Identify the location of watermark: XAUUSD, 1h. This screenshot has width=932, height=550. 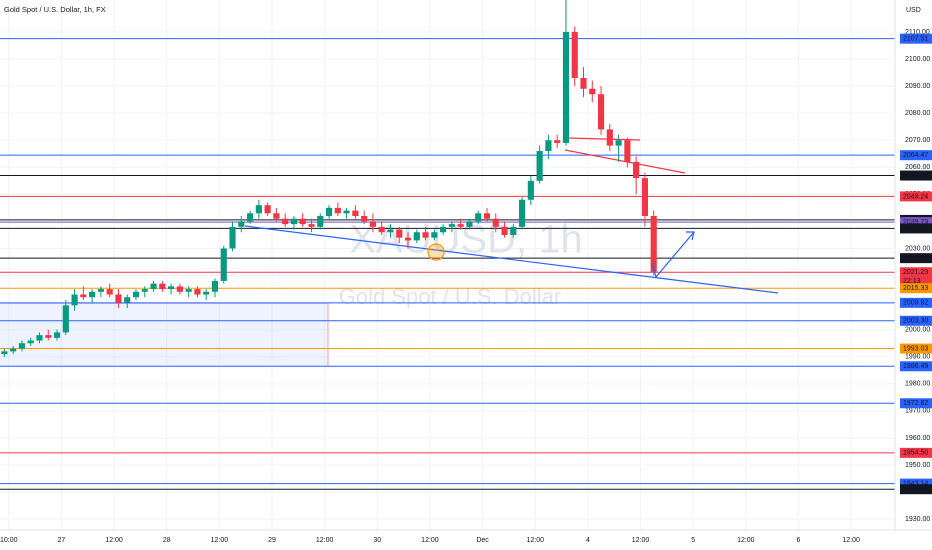
(465, 240).